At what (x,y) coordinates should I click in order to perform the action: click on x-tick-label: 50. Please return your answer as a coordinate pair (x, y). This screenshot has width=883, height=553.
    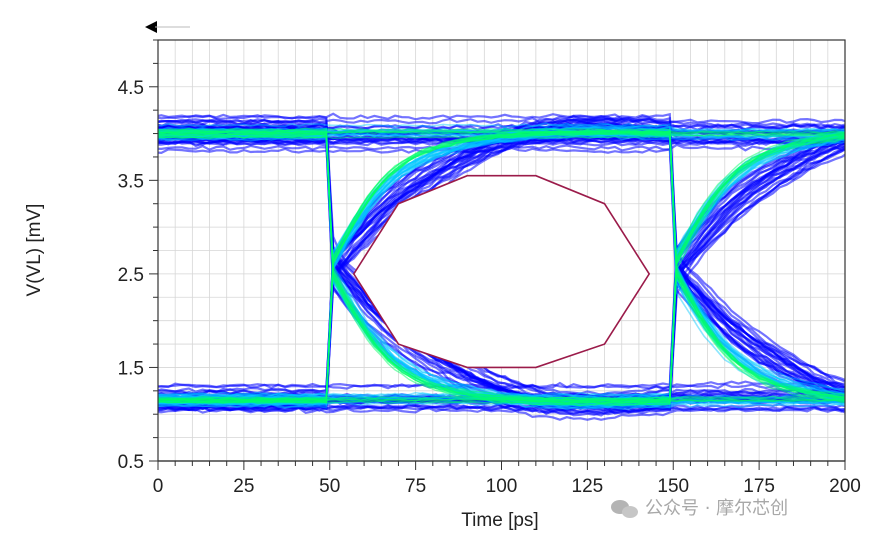
    Looking at the image, I should click on (329, 486).